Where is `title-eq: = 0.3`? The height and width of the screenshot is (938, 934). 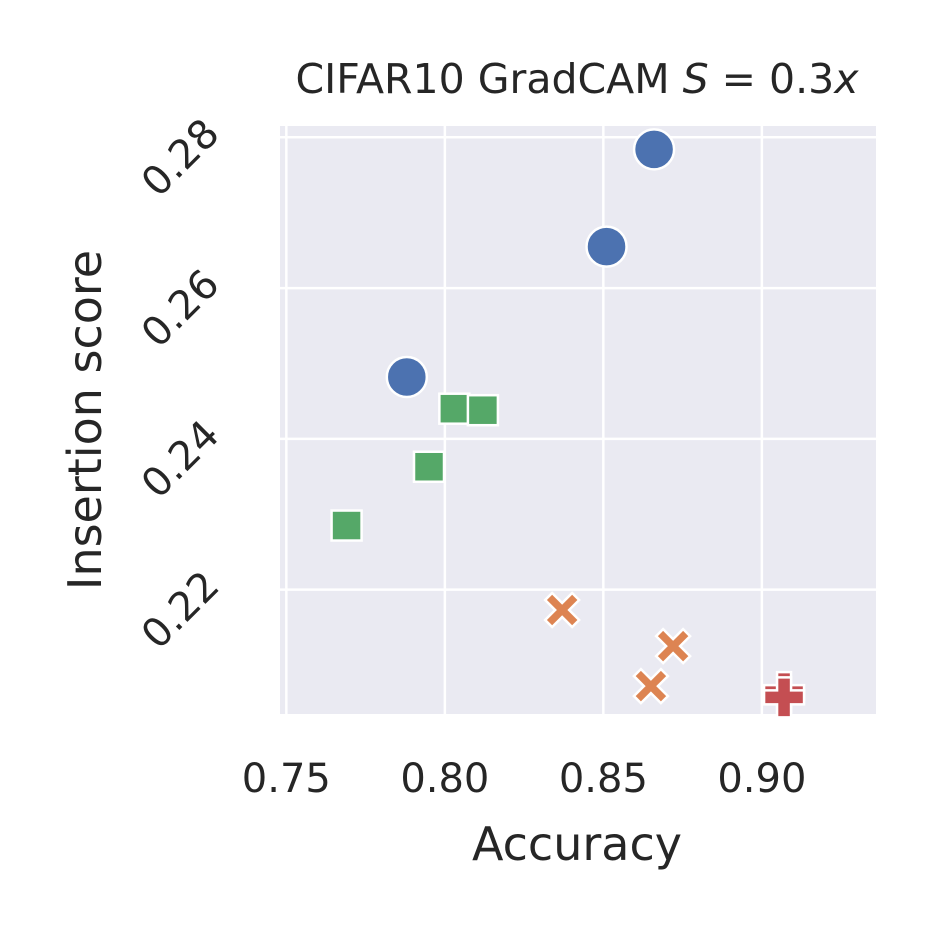
title-eq: = 0.3 is located at coordinates (772, 79).